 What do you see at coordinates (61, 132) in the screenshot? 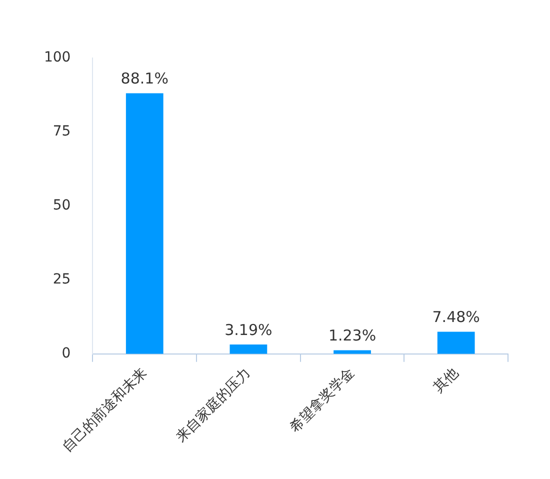
I see `y-tick-label: 75` at bounding box center [61, 132].